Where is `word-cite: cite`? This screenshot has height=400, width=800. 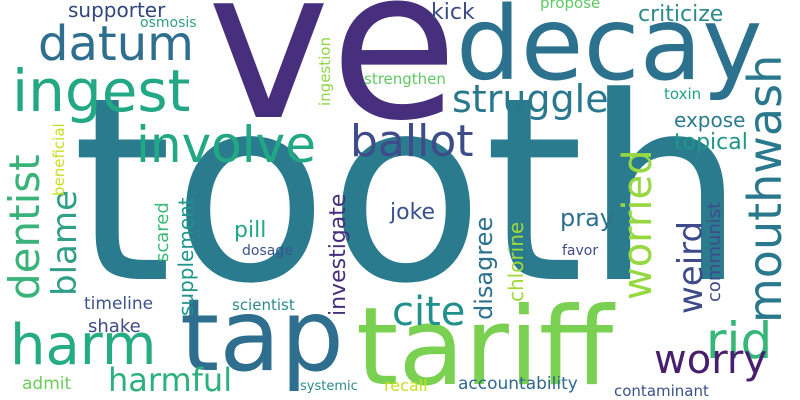
word-cite: cite is located at coordinates (429, 312).